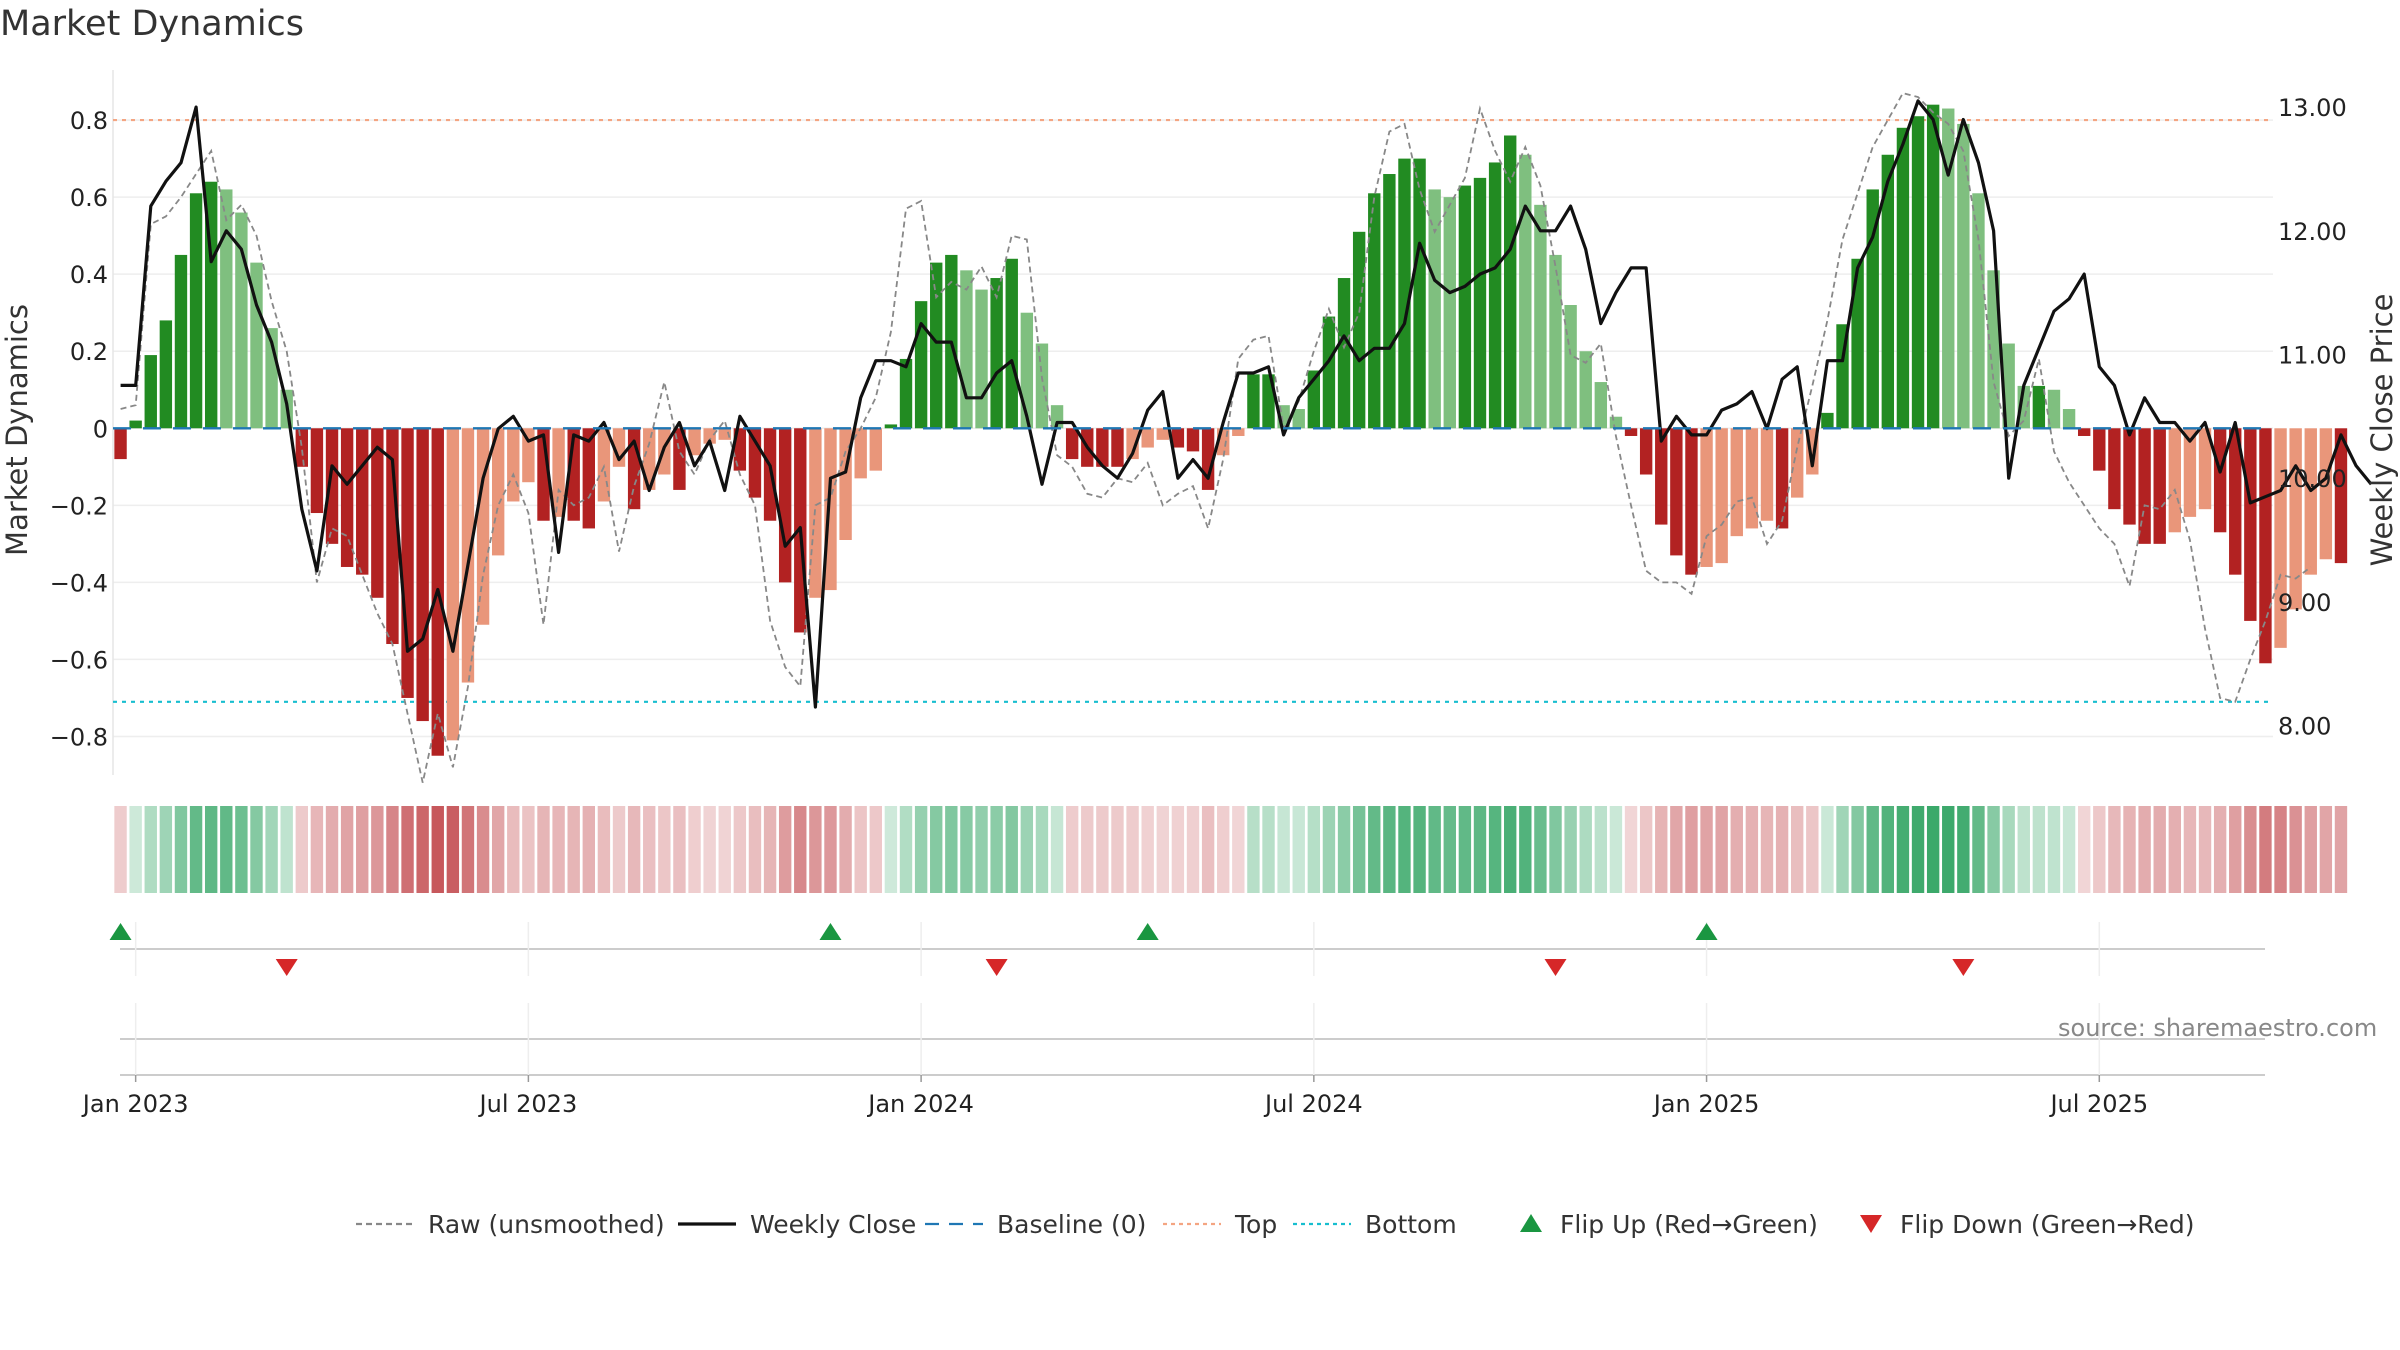 Image resolution: width=2400 pixels, height=1350 pixels. Describe the element at coordinates (510, 1224) in the screenshot. I see `legend-item: Raw (unsmoothed)` at that location.